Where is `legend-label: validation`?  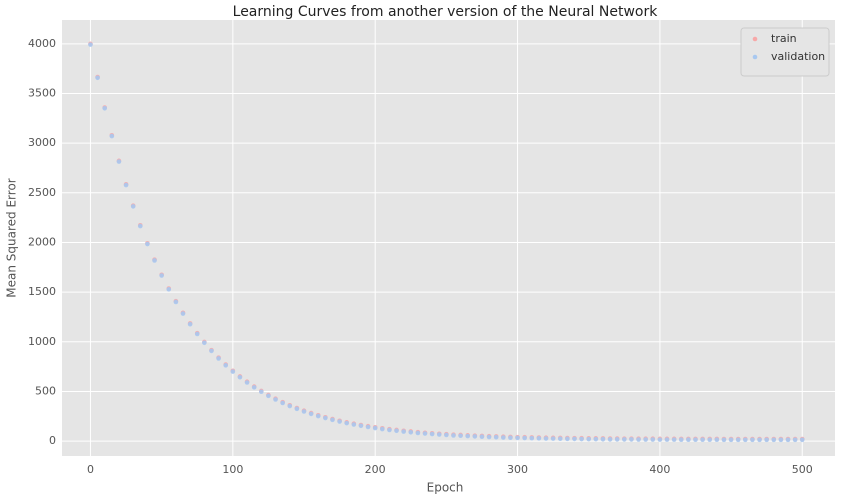
legend-label: validation is located at coordinates (798, 56).